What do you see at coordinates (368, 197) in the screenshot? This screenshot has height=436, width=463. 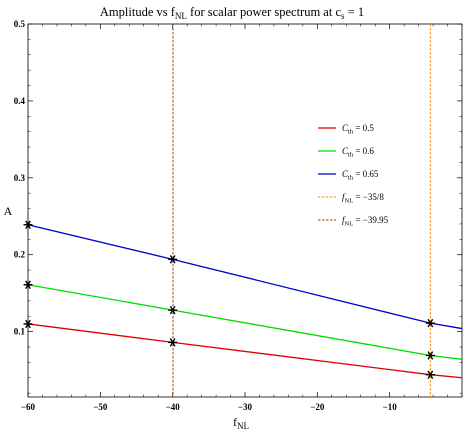 I see `legend-entry-value: = −35/8` at bounding box center [368, 197].